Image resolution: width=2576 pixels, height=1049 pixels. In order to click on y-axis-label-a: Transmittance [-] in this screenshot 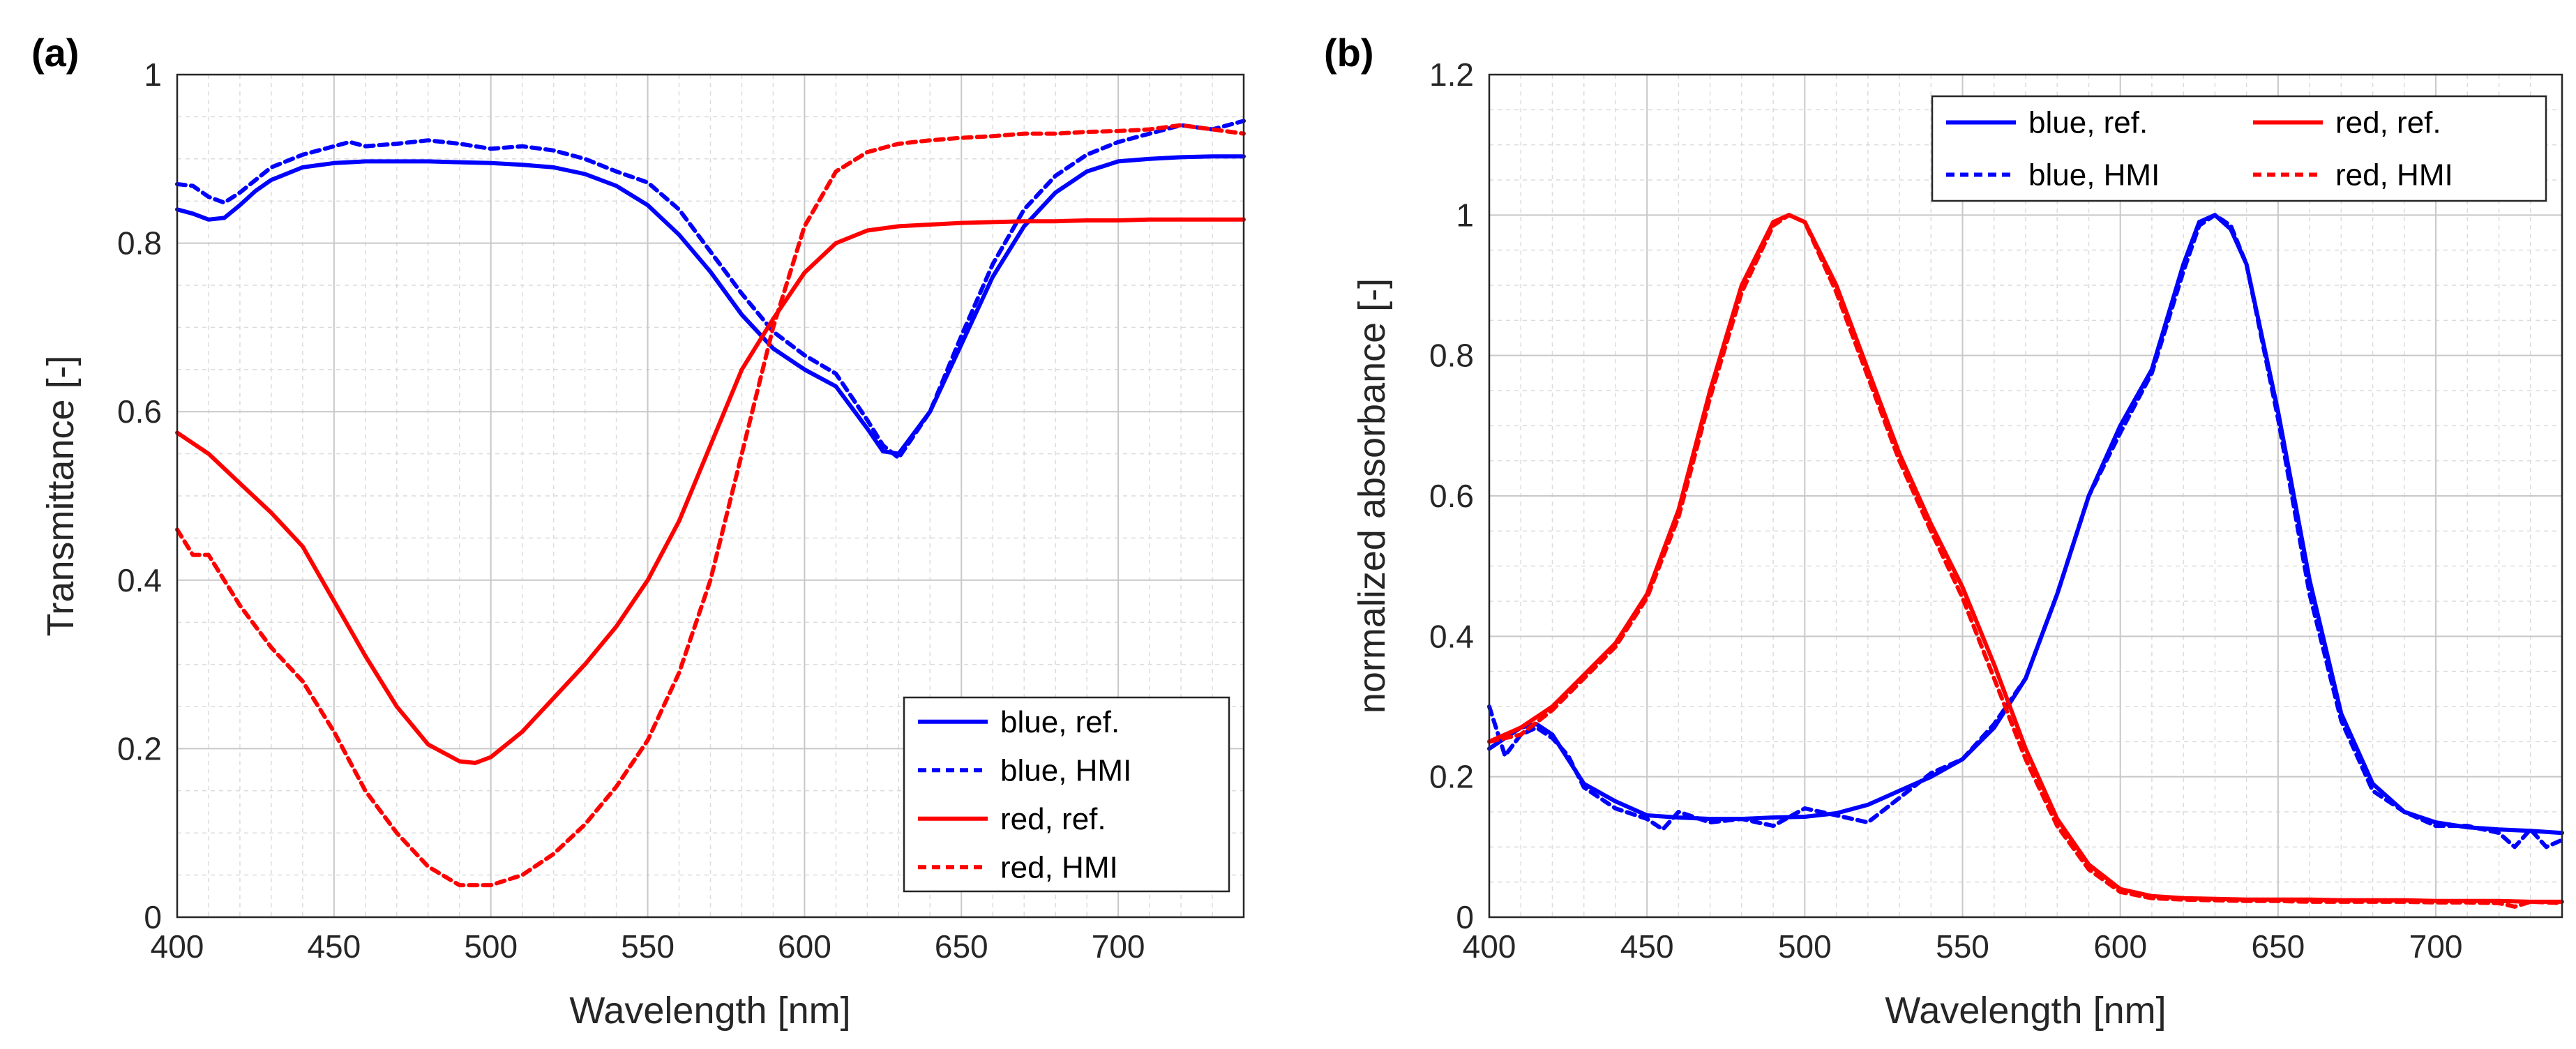, I will do `click(61, 495)`.